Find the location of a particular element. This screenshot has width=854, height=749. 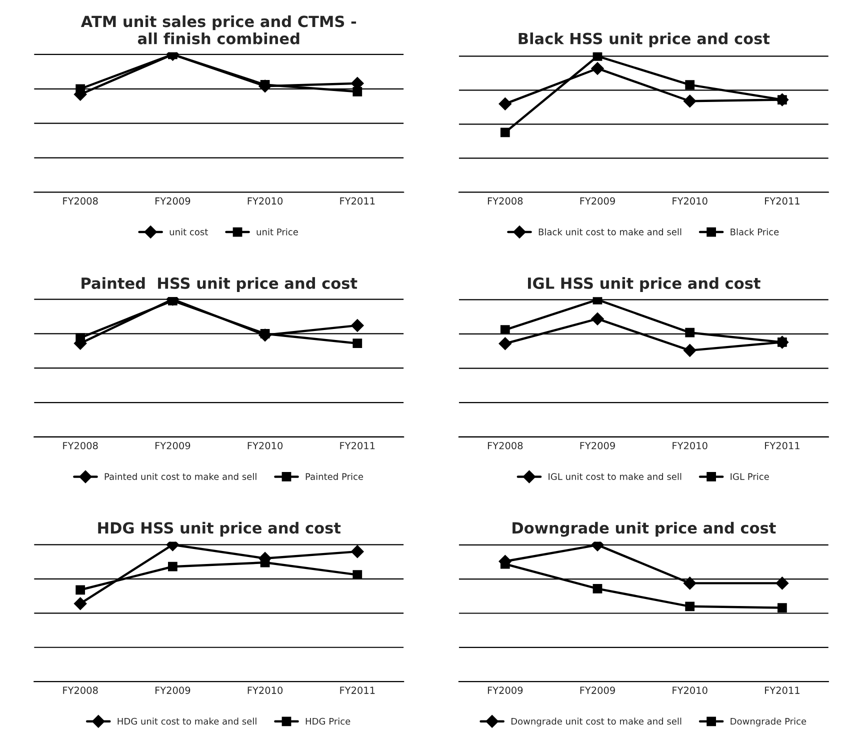

legend-label: Painted Price is located at coordinates (335, 476).